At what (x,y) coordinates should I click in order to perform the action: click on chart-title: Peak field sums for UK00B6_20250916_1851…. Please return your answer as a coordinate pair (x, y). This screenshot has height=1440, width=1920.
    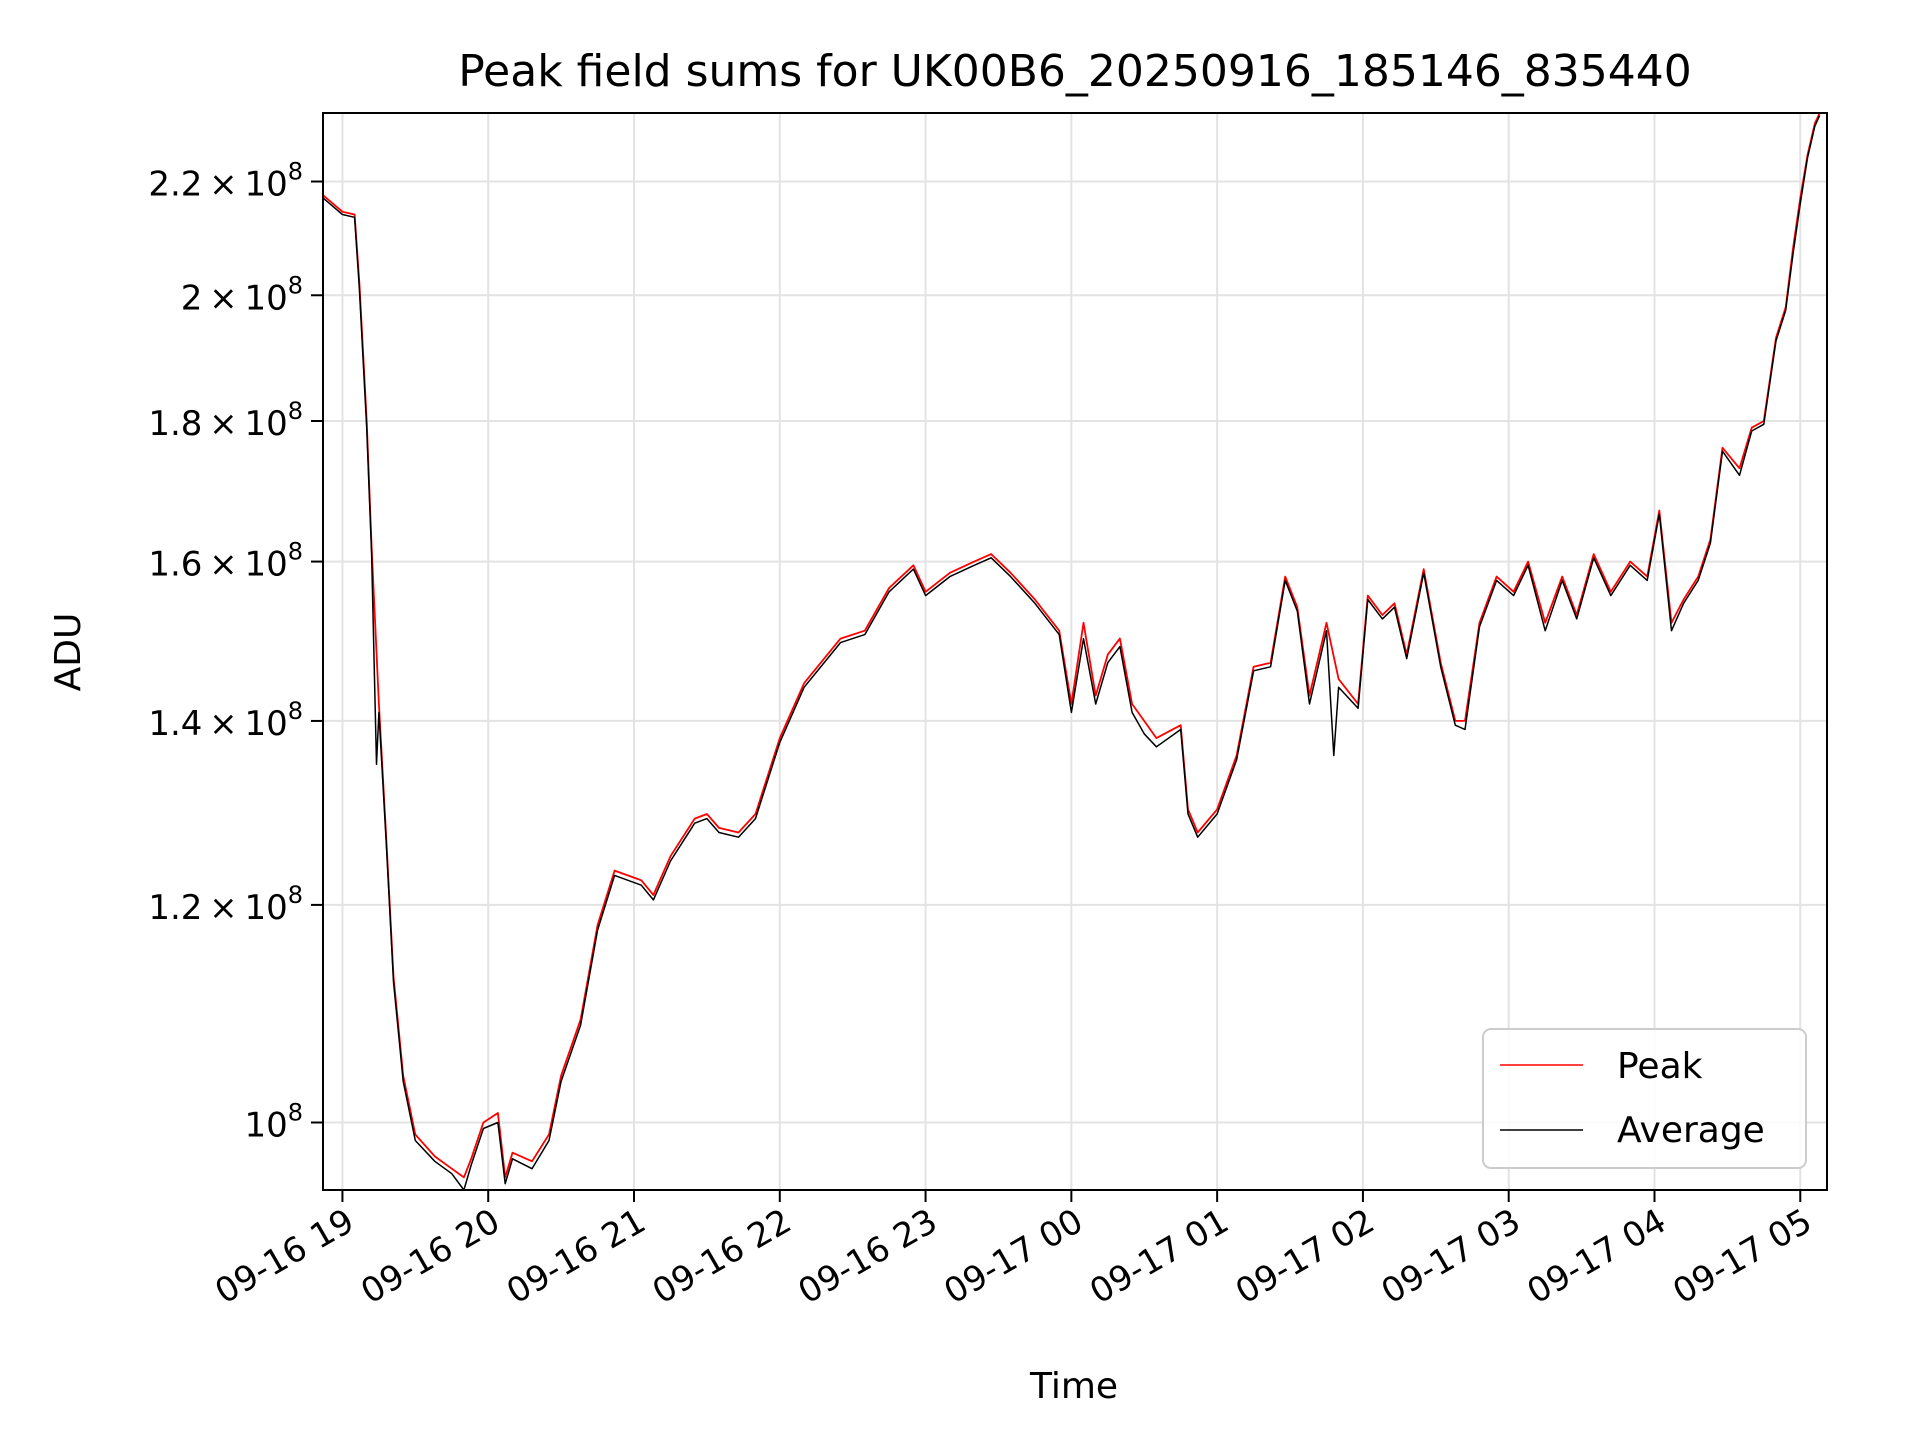
    Looking at the image, I should click on (1075, 71).